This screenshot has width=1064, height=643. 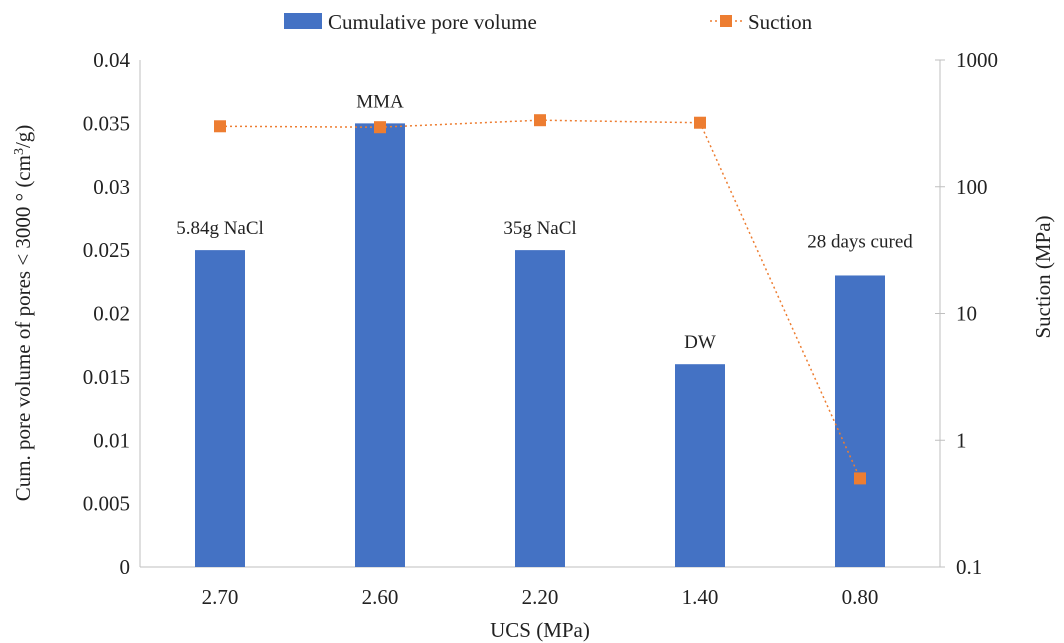 I want to click on left-y-tick-label: 0.03, so click(x=111, y=187).